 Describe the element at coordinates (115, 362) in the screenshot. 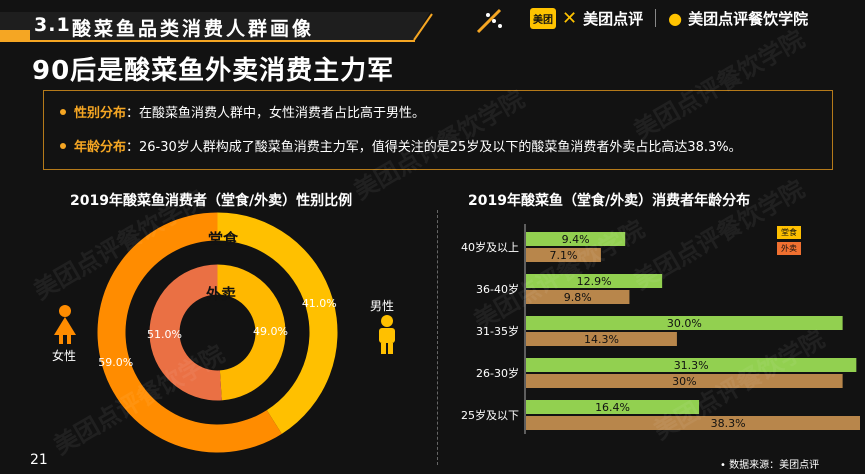

I see `donut-value-label: 59.0%` at that location.